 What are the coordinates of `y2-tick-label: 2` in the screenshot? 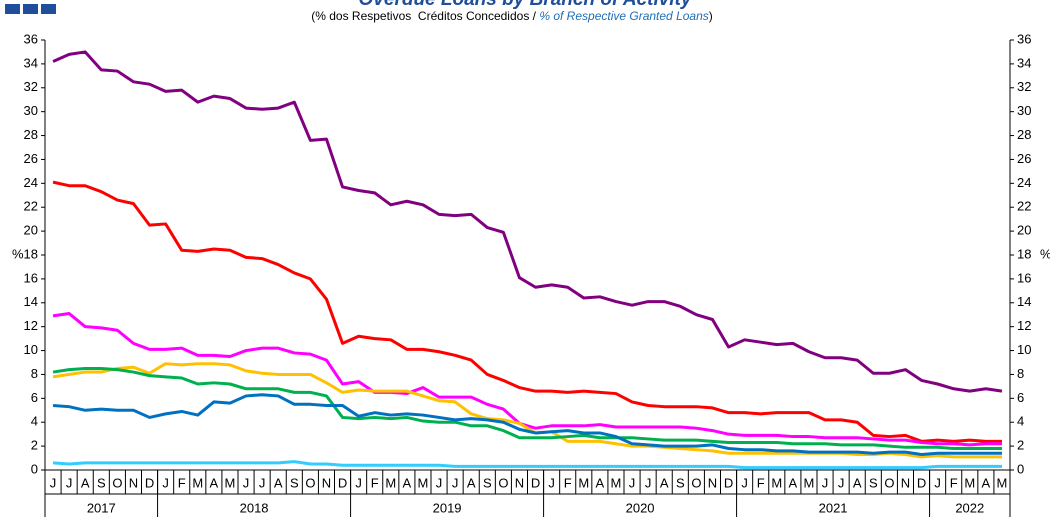 It's located at (1020, 445).